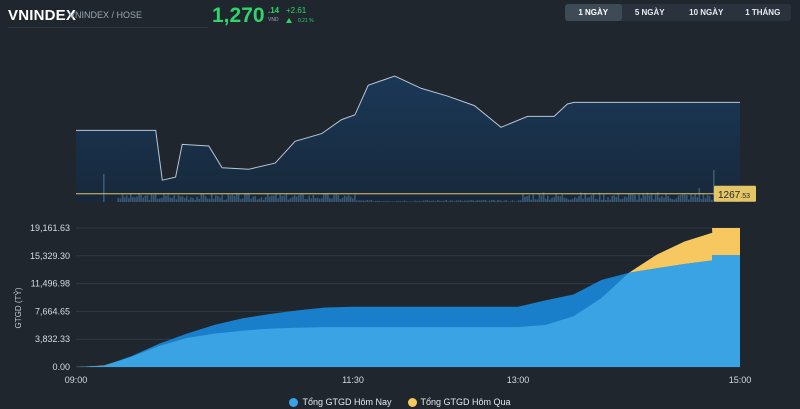  Describe the element at coordinates (108, 27) in the screenshot. I see `header-divider` at that location.